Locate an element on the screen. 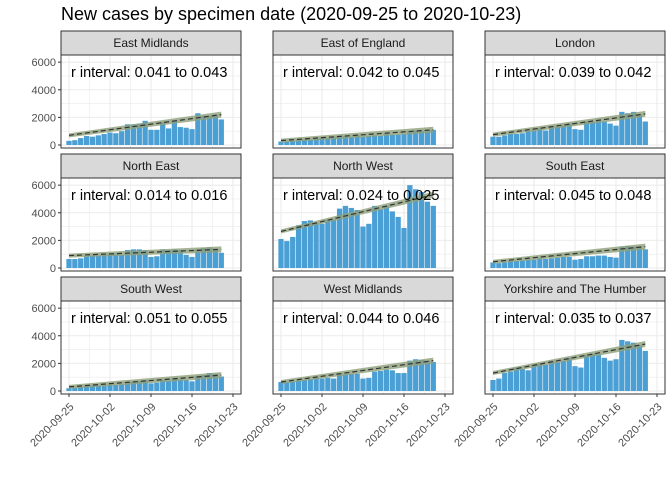  panel: North West r interval: 0.024 to 0.025 is located at coordinates (363, 212).